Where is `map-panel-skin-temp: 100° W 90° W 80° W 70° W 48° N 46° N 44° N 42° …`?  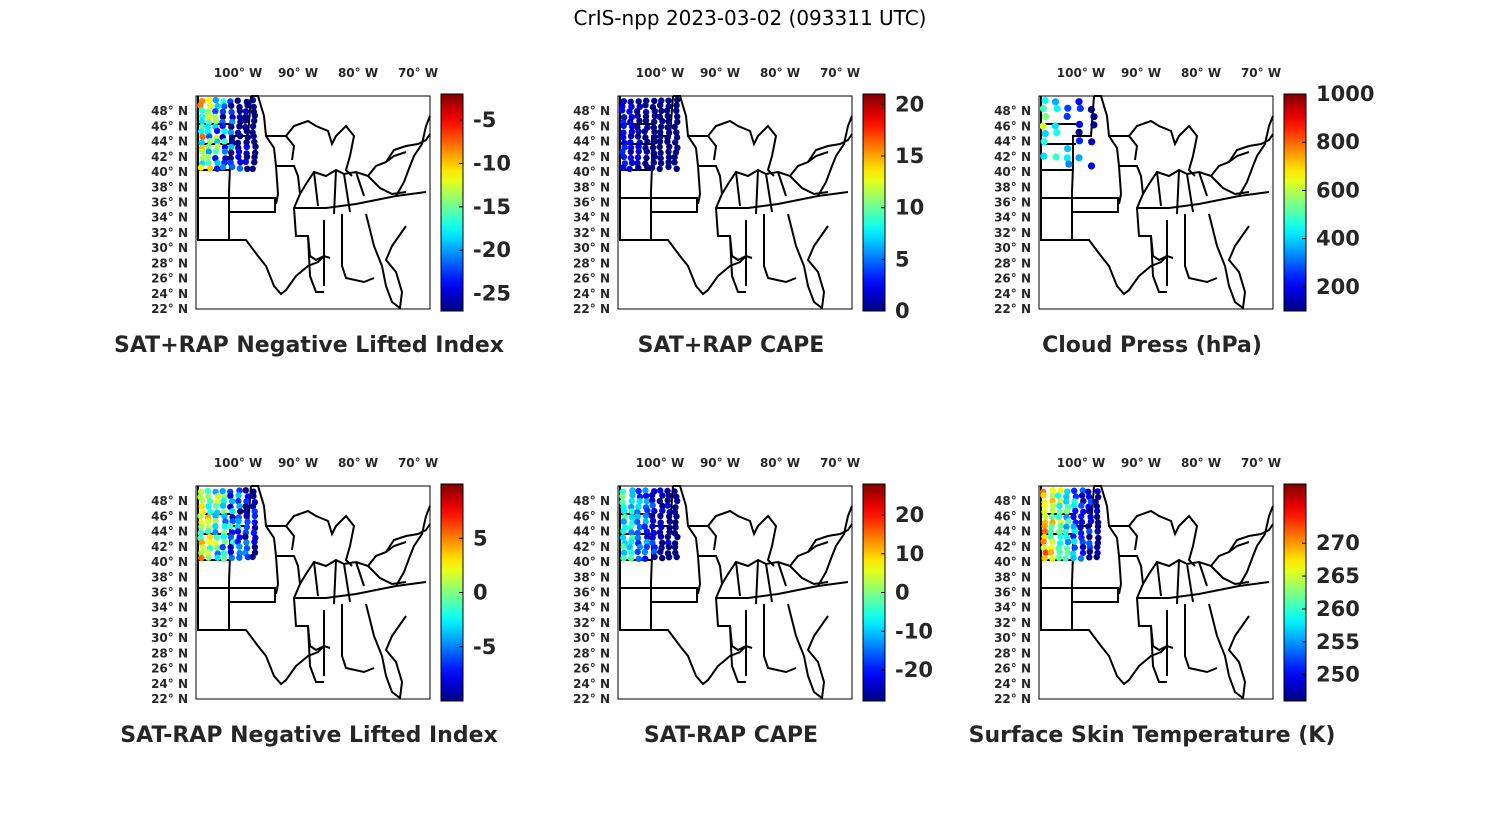 map-panel-skin-temp: 100° W 90° W 80° W 70° W 48° N 46° N 44° N 42° … is located at coordinates (1143, 615).